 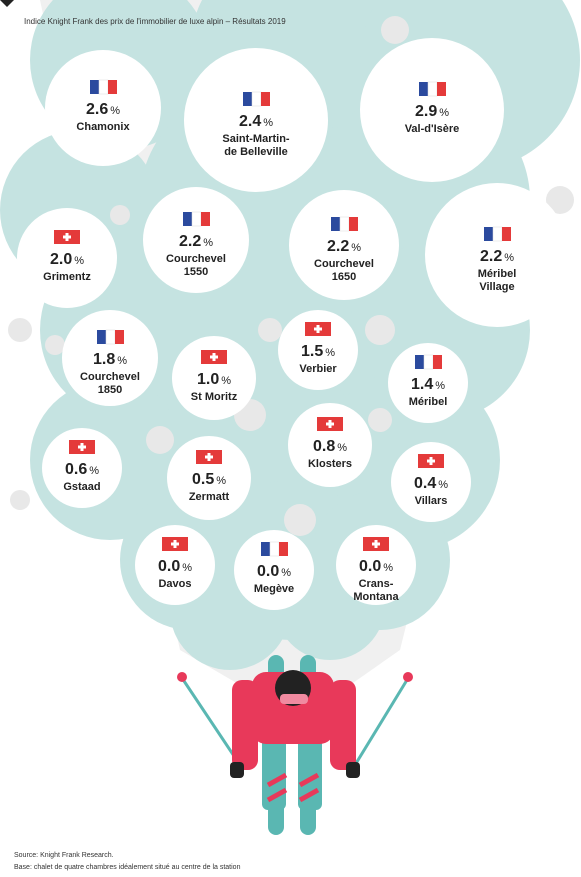 What do you see at coordinates (431, 483) in the screenshot?
I see `value: 0.4%` at bounding box center [431, 483].